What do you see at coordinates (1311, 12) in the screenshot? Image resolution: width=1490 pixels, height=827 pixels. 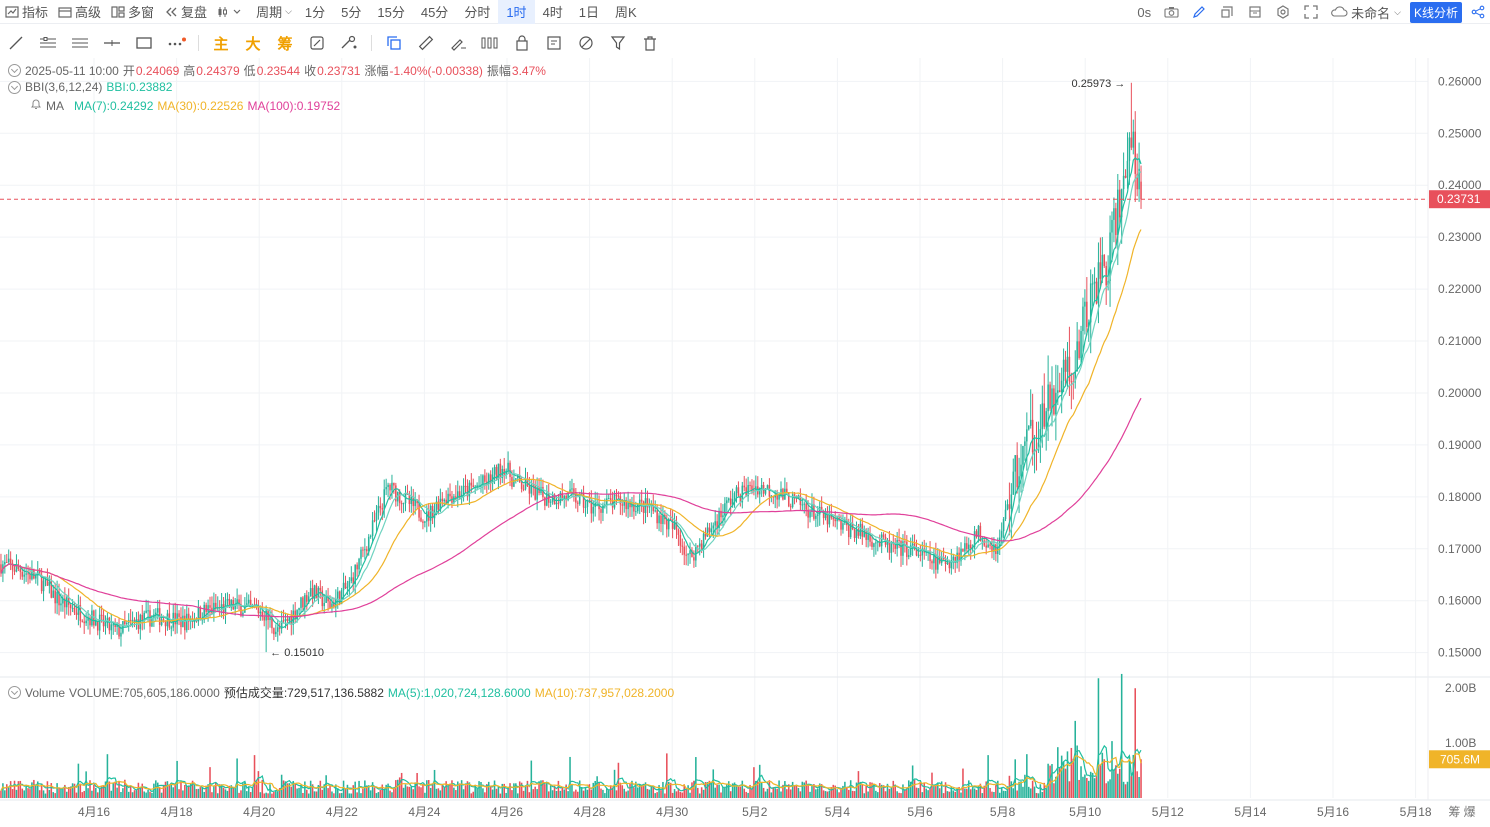 I see `fullscreen-icon` at bounding box center [1311, 12].